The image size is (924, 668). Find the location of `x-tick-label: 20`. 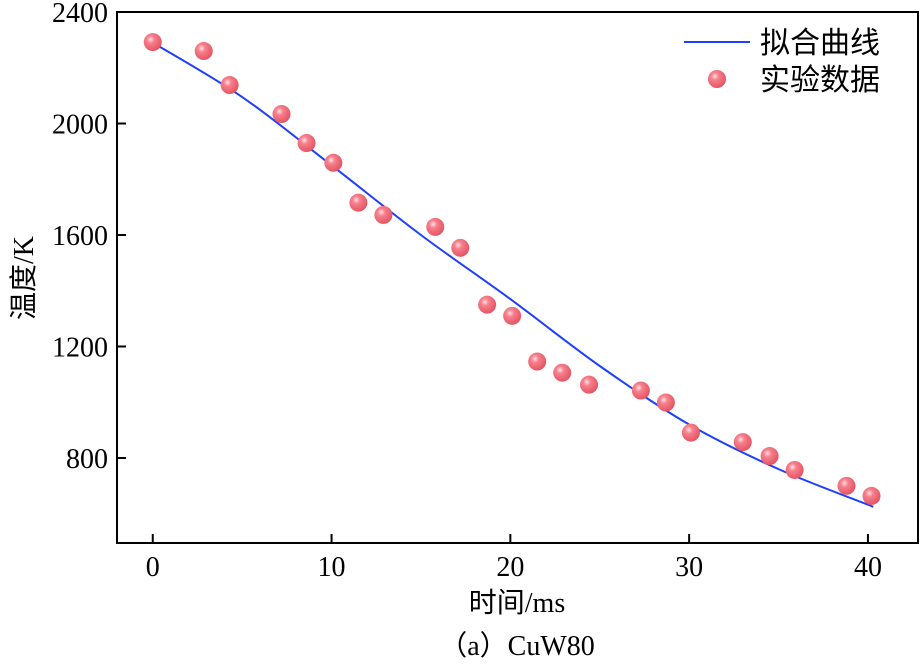

x-tick-label: 20 is located at coordinates (510, 567).